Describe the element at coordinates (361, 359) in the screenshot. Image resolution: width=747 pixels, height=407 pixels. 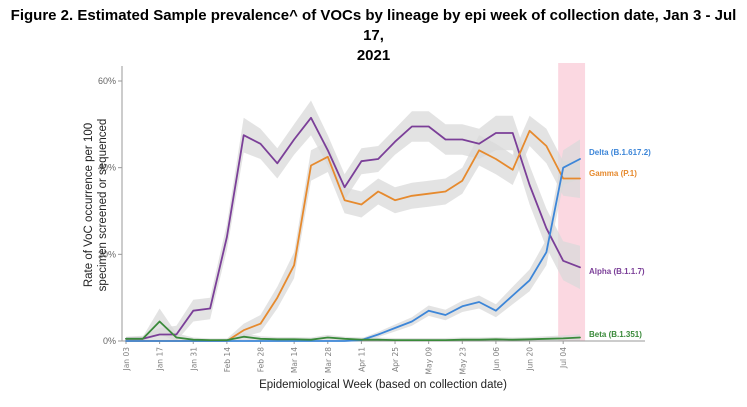
I see `x-tick-label: Apr 11` at that location.